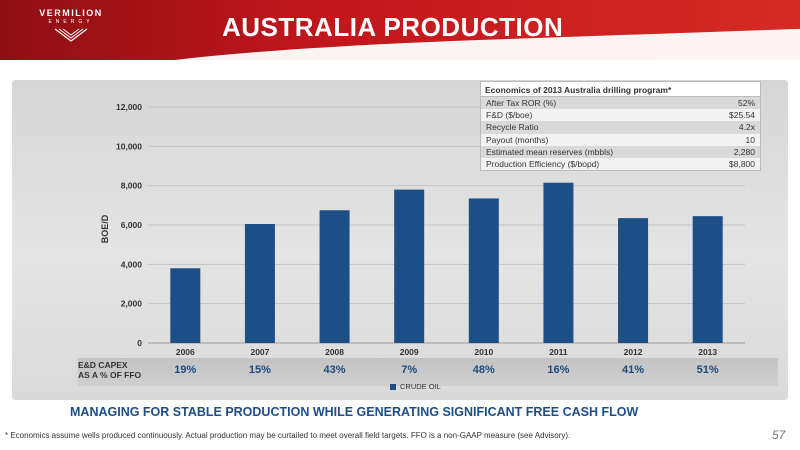  What do you see at coordinates (512, 127) in the screenshot?
I see `economics-row-label: Recycle Ratio` at bounding box center [512, 127].